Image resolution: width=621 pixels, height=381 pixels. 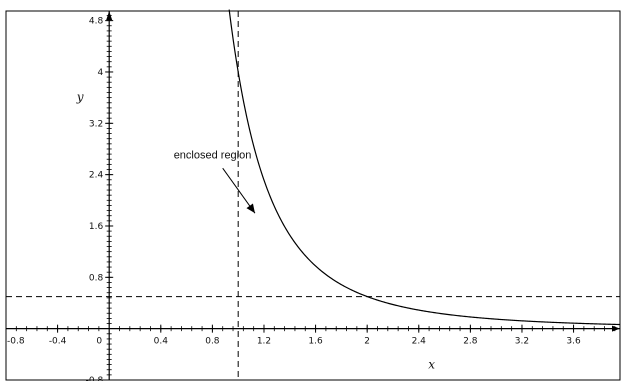 What do you see at coordinates (96, 176) in the screenshot?
I see `y-tick-label: 2.4` at bounding box center [96, 176].